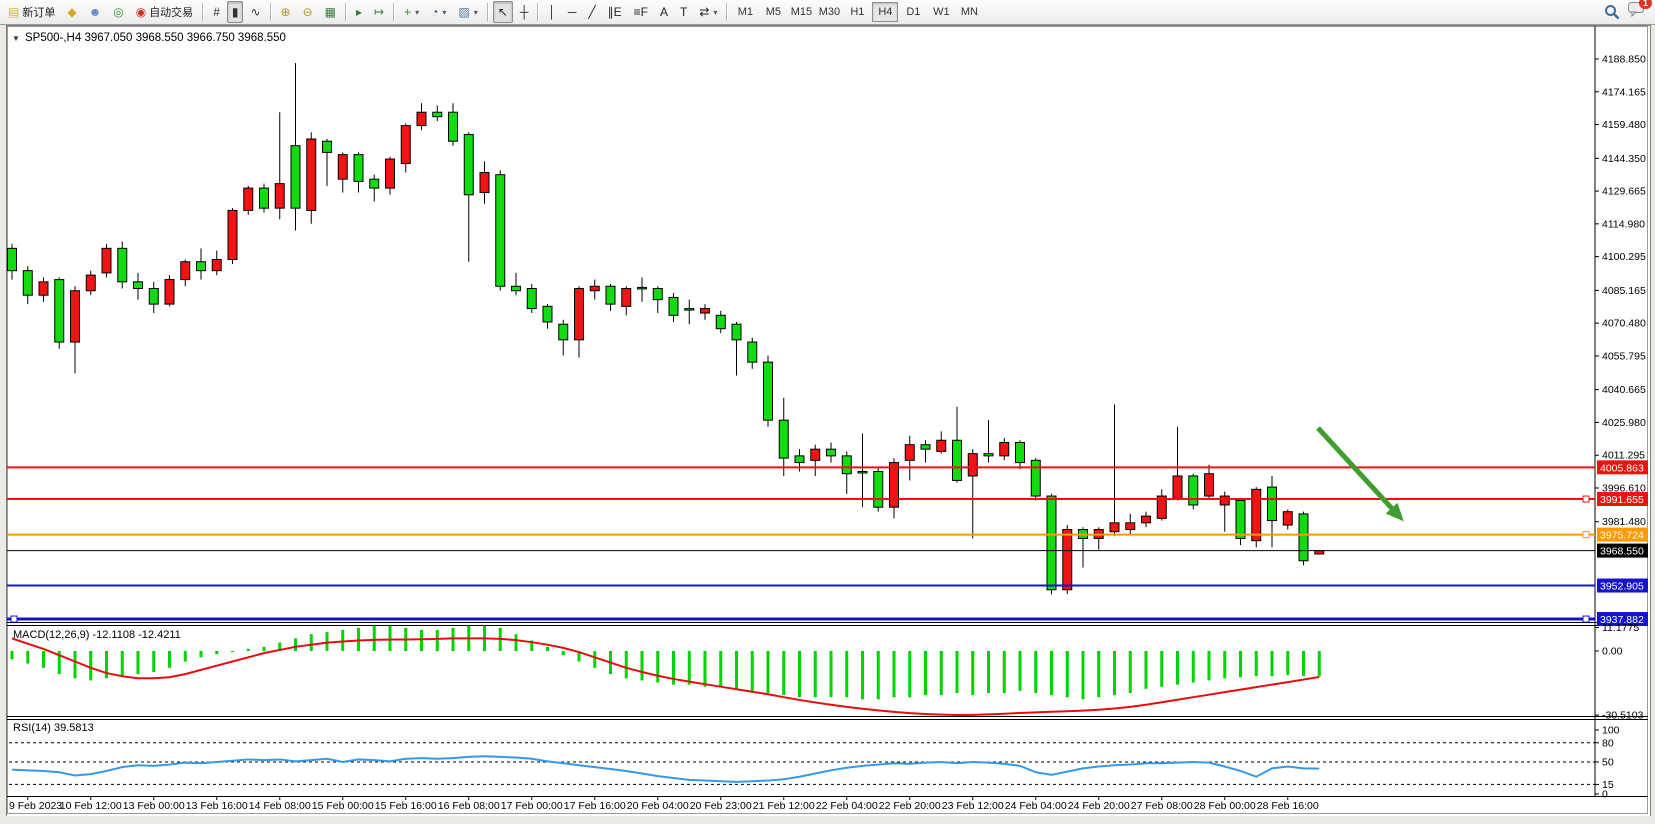 This screenshot has width=1655, height=824. What do you see at coordinates (941, 12) in the screenshot?
I see `timeframe-w1: W1` at bounding box center [941, 12].